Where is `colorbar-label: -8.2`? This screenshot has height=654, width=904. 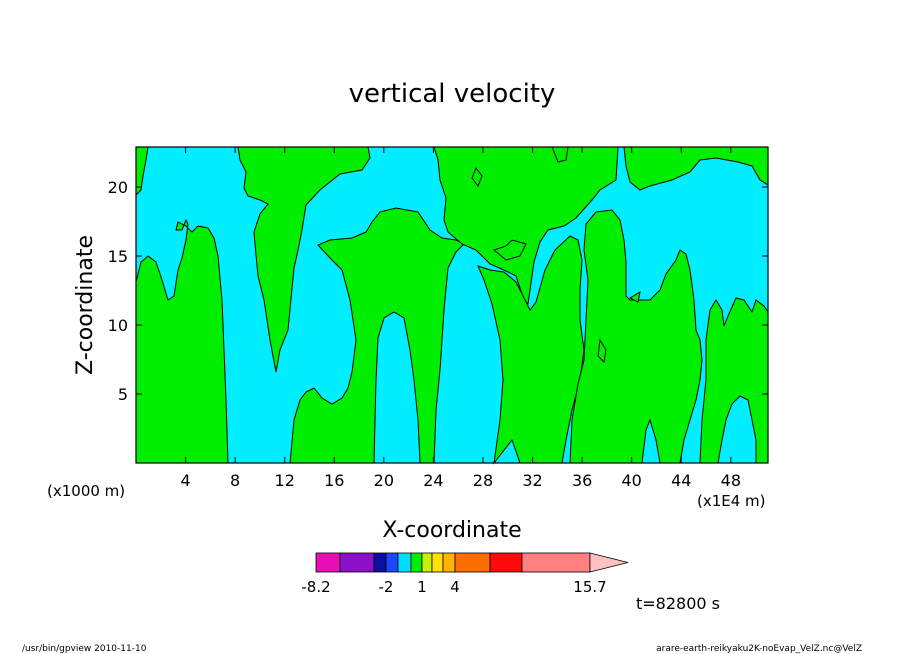
colorbar-label: -8.2 is located at coordinates (315, 587).